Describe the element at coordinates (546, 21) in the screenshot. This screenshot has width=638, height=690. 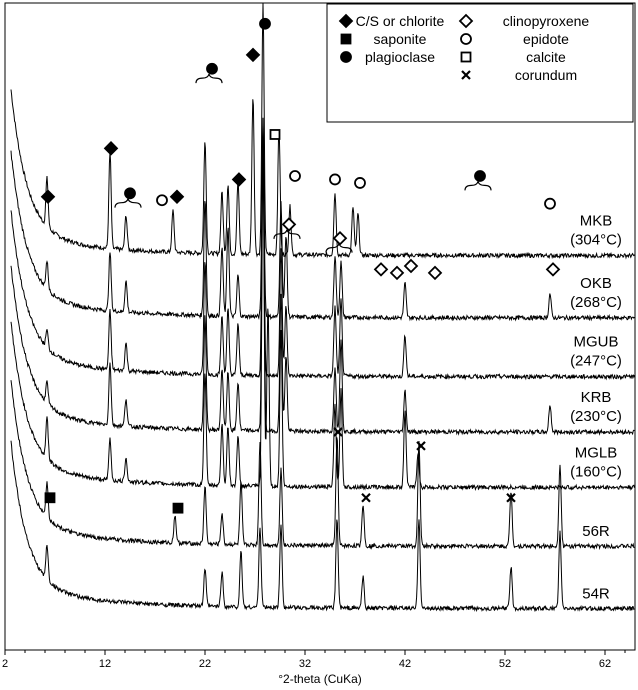
I see `legend-label: clinopyroxene` at that location.